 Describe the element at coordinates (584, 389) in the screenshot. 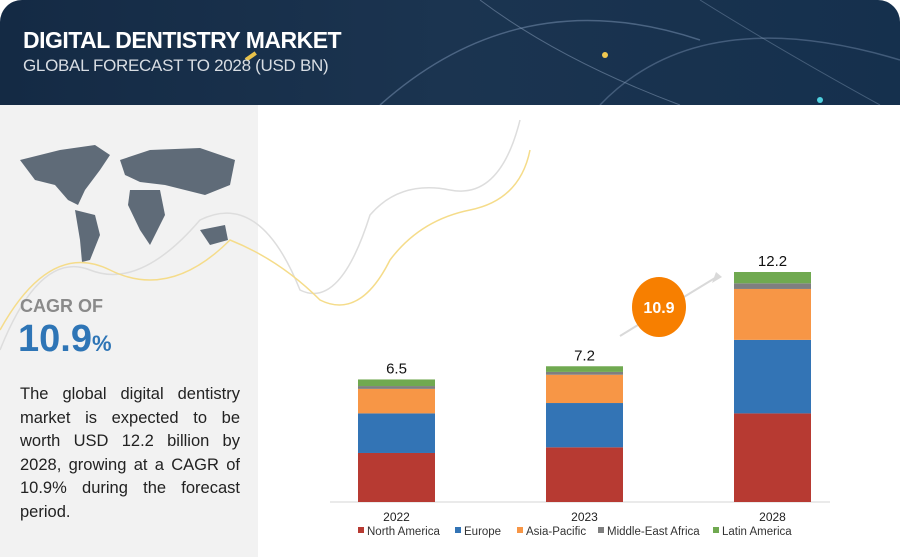

I see `bar-segment-asia-pacific-2023` at that location.